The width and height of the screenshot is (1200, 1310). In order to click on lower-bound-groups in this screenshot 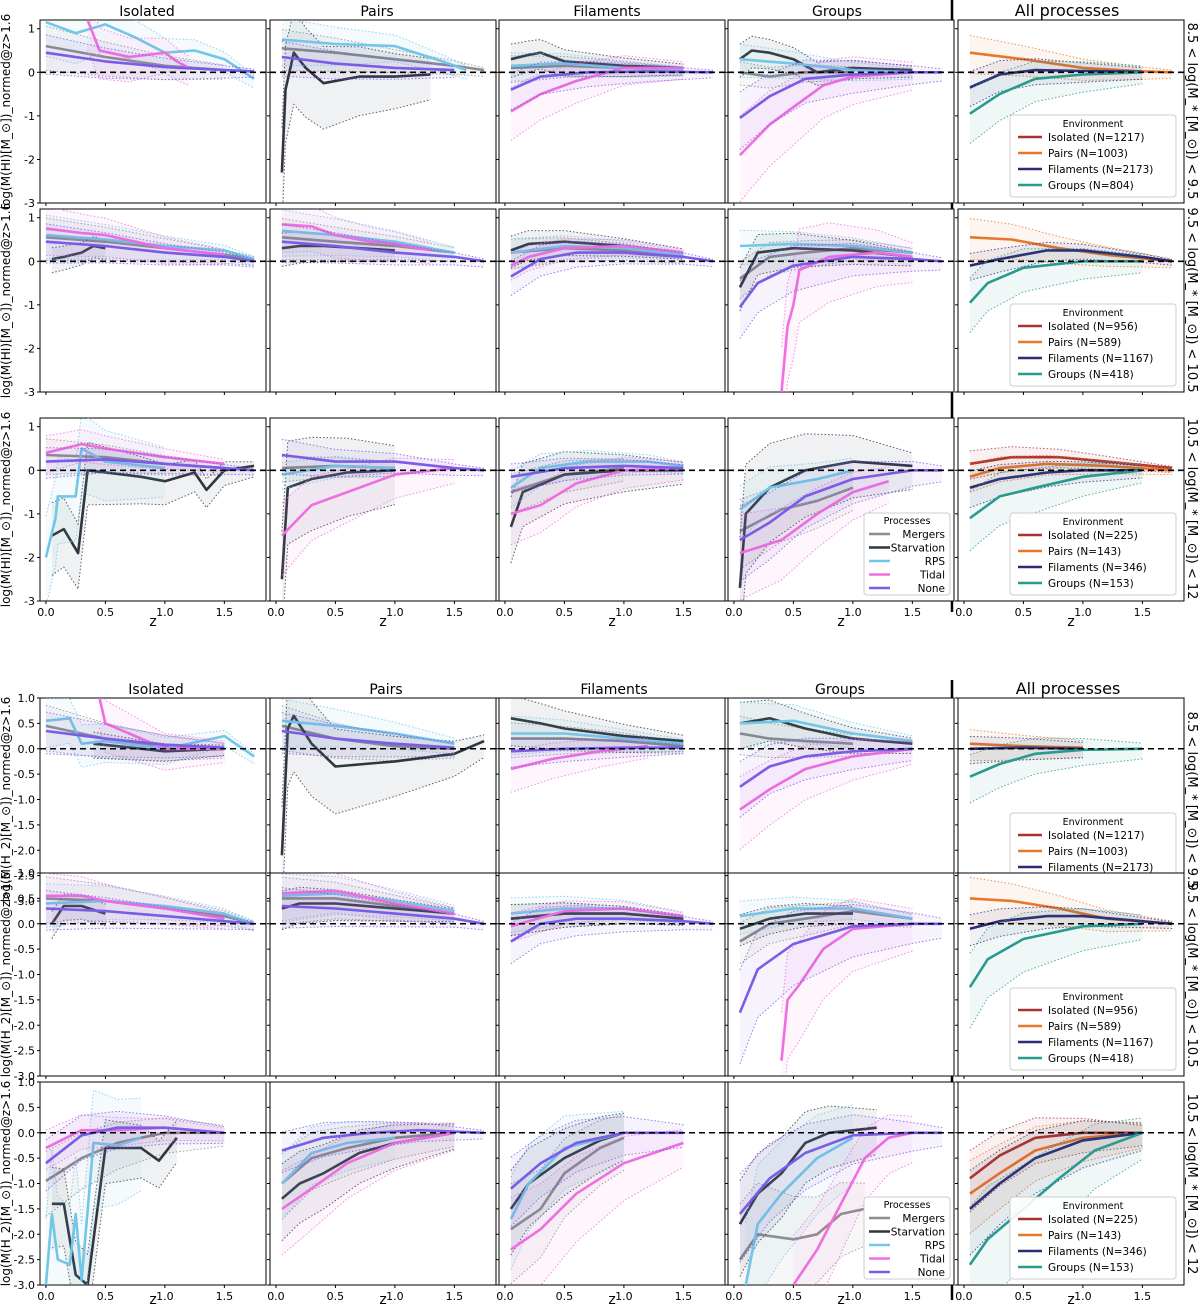, I will do `click(1056, 517)`.